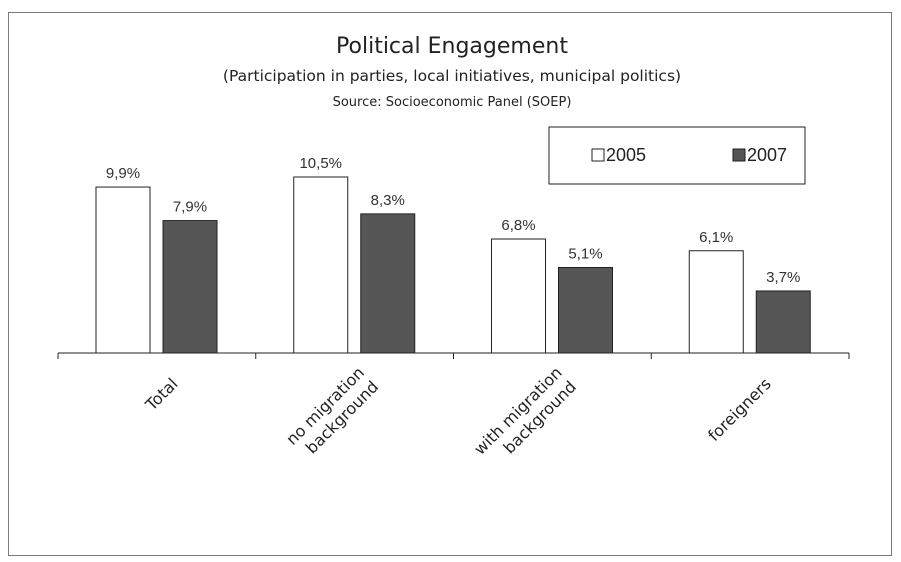 This screenshot has height=562, width=901. I want to click on x-tick-label: foreigners, so click(739, 409).